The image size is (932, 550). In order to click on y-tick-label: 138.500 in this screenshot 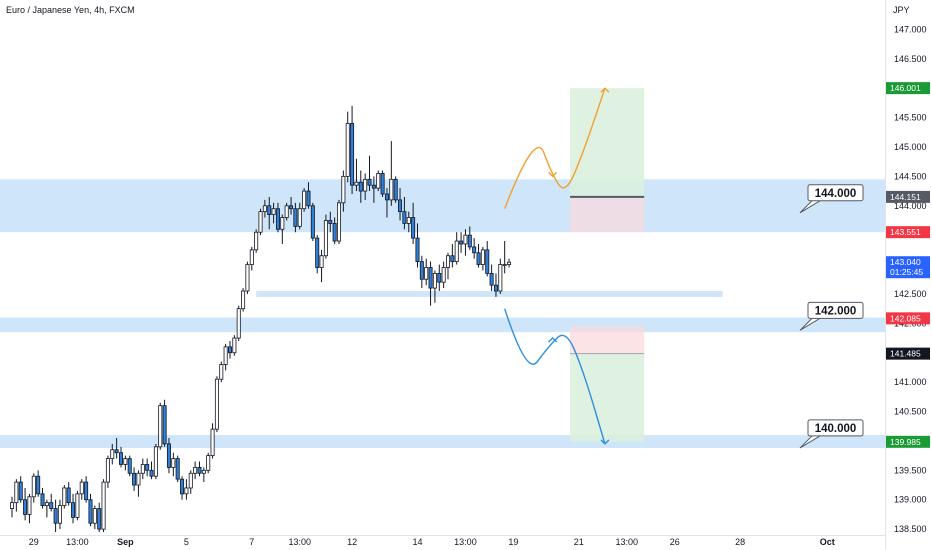, I will do `click(910, 529)`.